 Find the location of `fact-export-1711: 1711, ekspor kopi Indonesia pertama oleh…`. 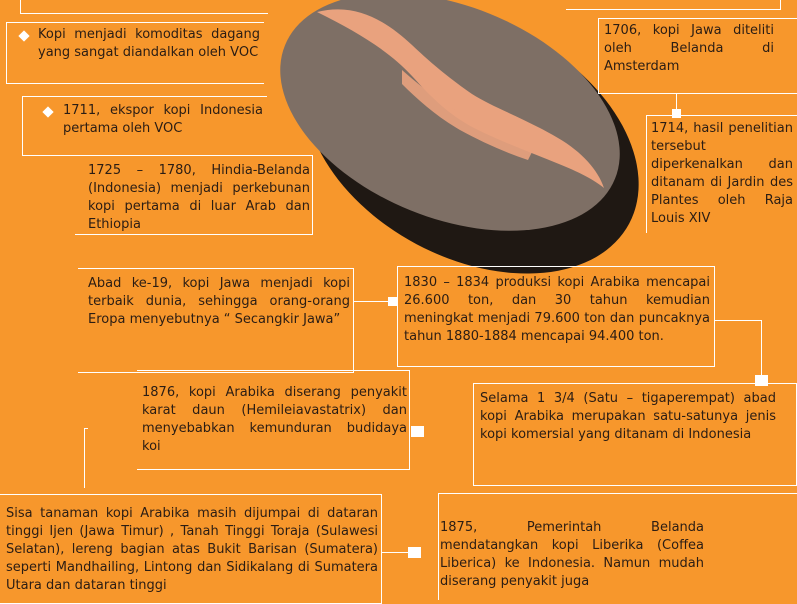

fact-export-1711: 1711, ekspor kopi Indonesia pertama oleh… is located at coordinates (163, 119).